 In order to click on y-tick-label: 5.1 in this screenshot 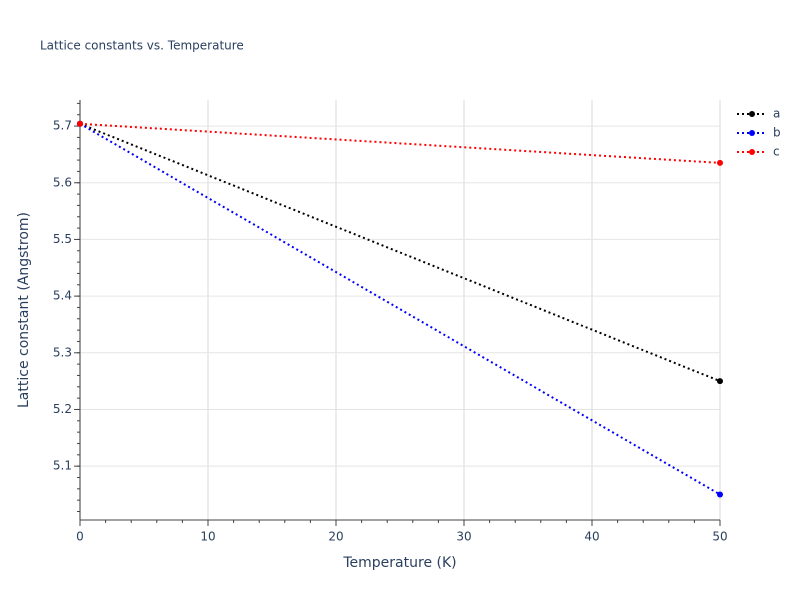, I will do `click(62, 466)`.